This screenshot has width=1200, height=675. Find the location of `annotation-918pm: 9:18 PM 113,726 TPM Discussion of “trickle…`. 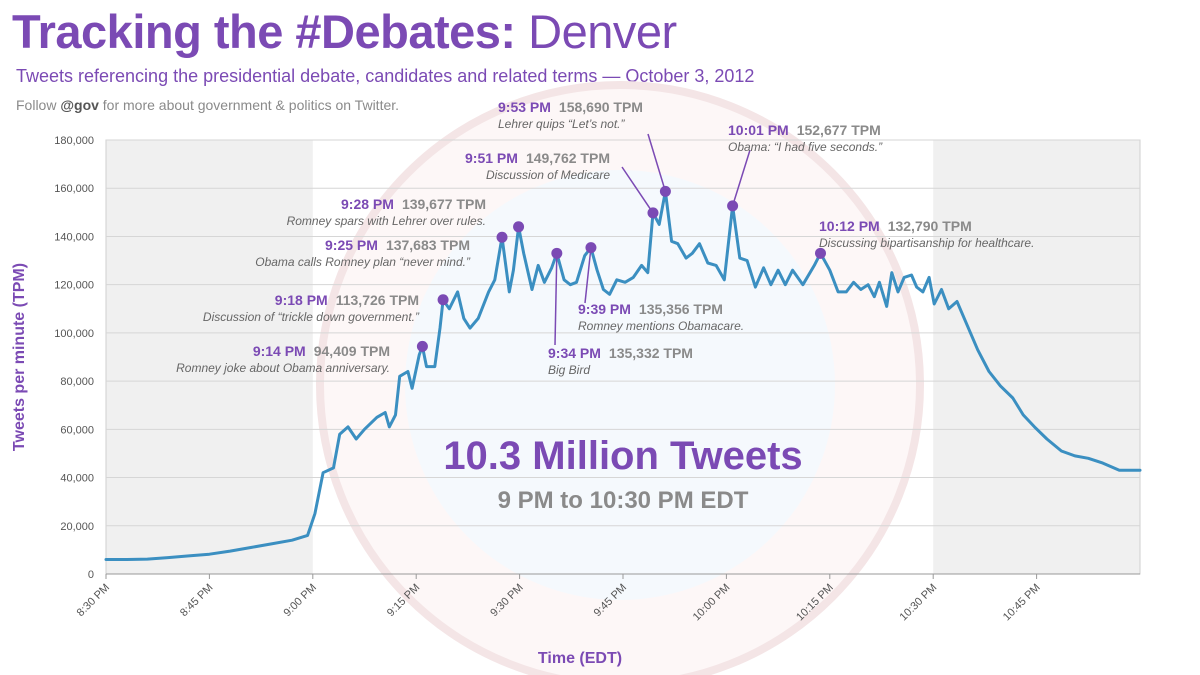

annotation-918pm: 9:18 PM 113,726 TPM Discussion of “trickle… is located at coordinates (326, 308).